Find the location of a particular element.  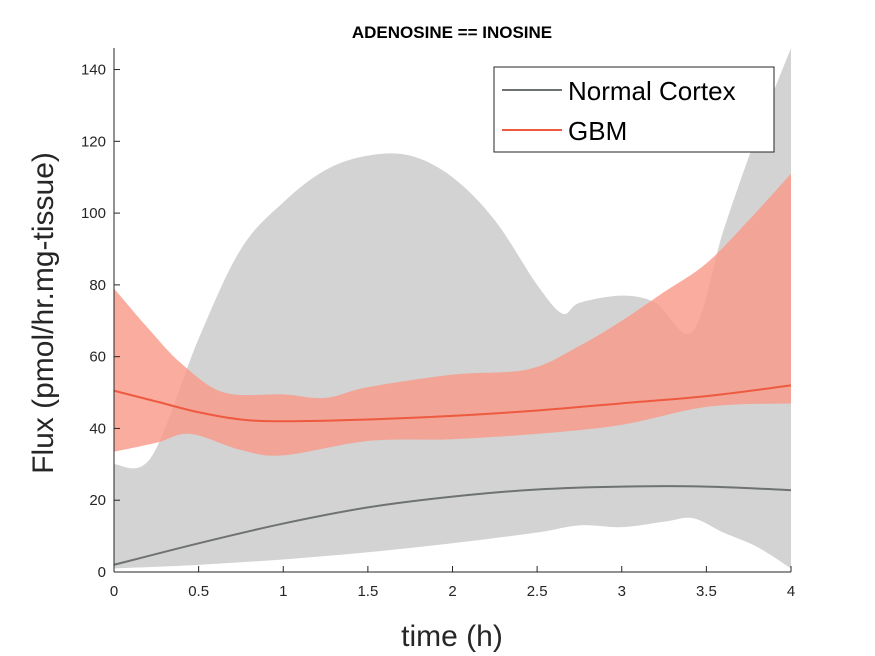

x-tick-label: 1 is located at coordinates (283, 591).